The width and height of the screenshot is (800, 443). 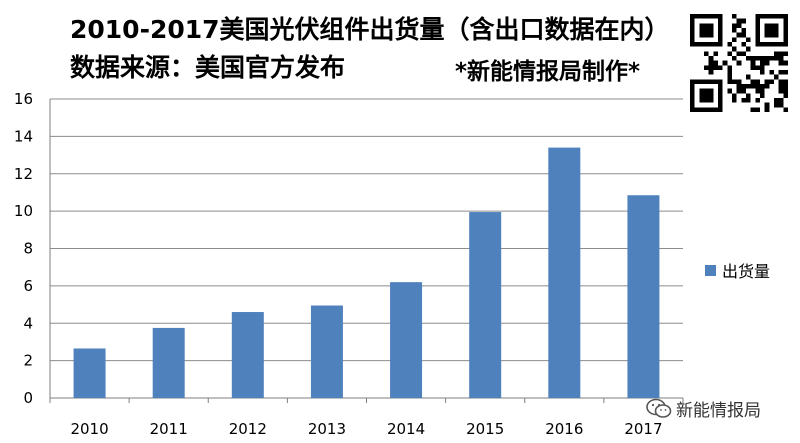 I want to click on legend: 出货量, so click(x=737, y=270).